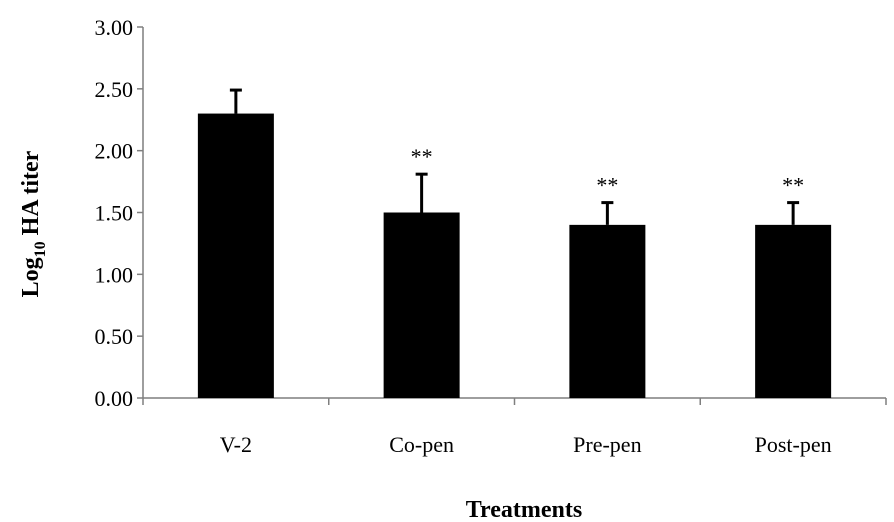  Describe the element at coordinates (114, 336) in the screenshot. I see `y-tick-label: 0.50` at that location.